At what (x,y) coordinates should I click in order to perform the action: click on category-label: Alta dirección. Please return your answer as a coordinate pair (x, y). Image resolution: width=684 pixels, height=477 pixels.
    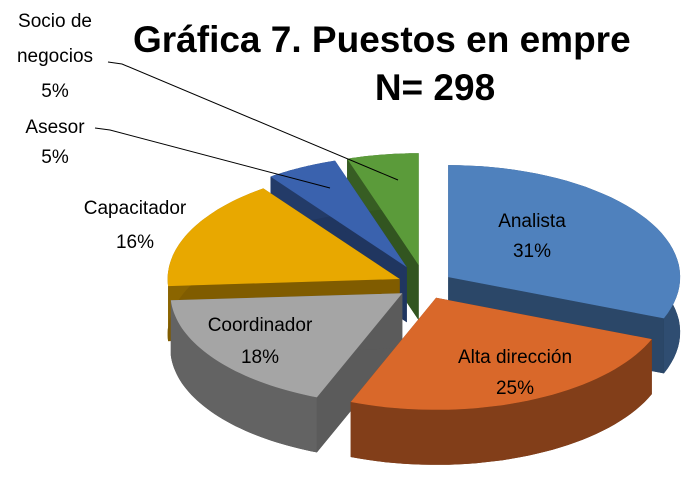
    Looking at the image, I should click on (515, 357).